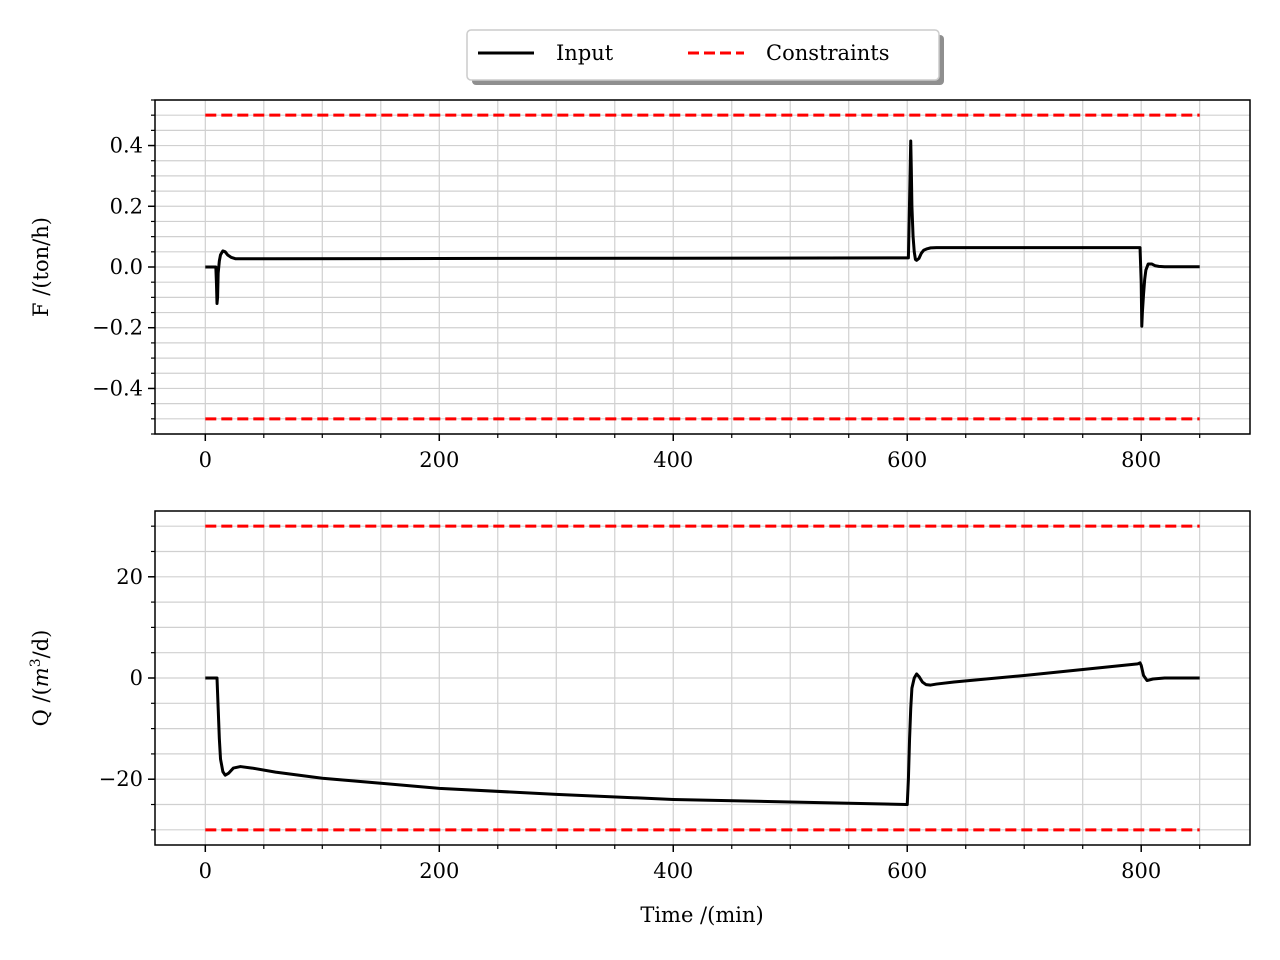 The height and width of the screenshot is (960, 1280). I want to click on tick-label-y-flow: 0.4, so click(126, 146).